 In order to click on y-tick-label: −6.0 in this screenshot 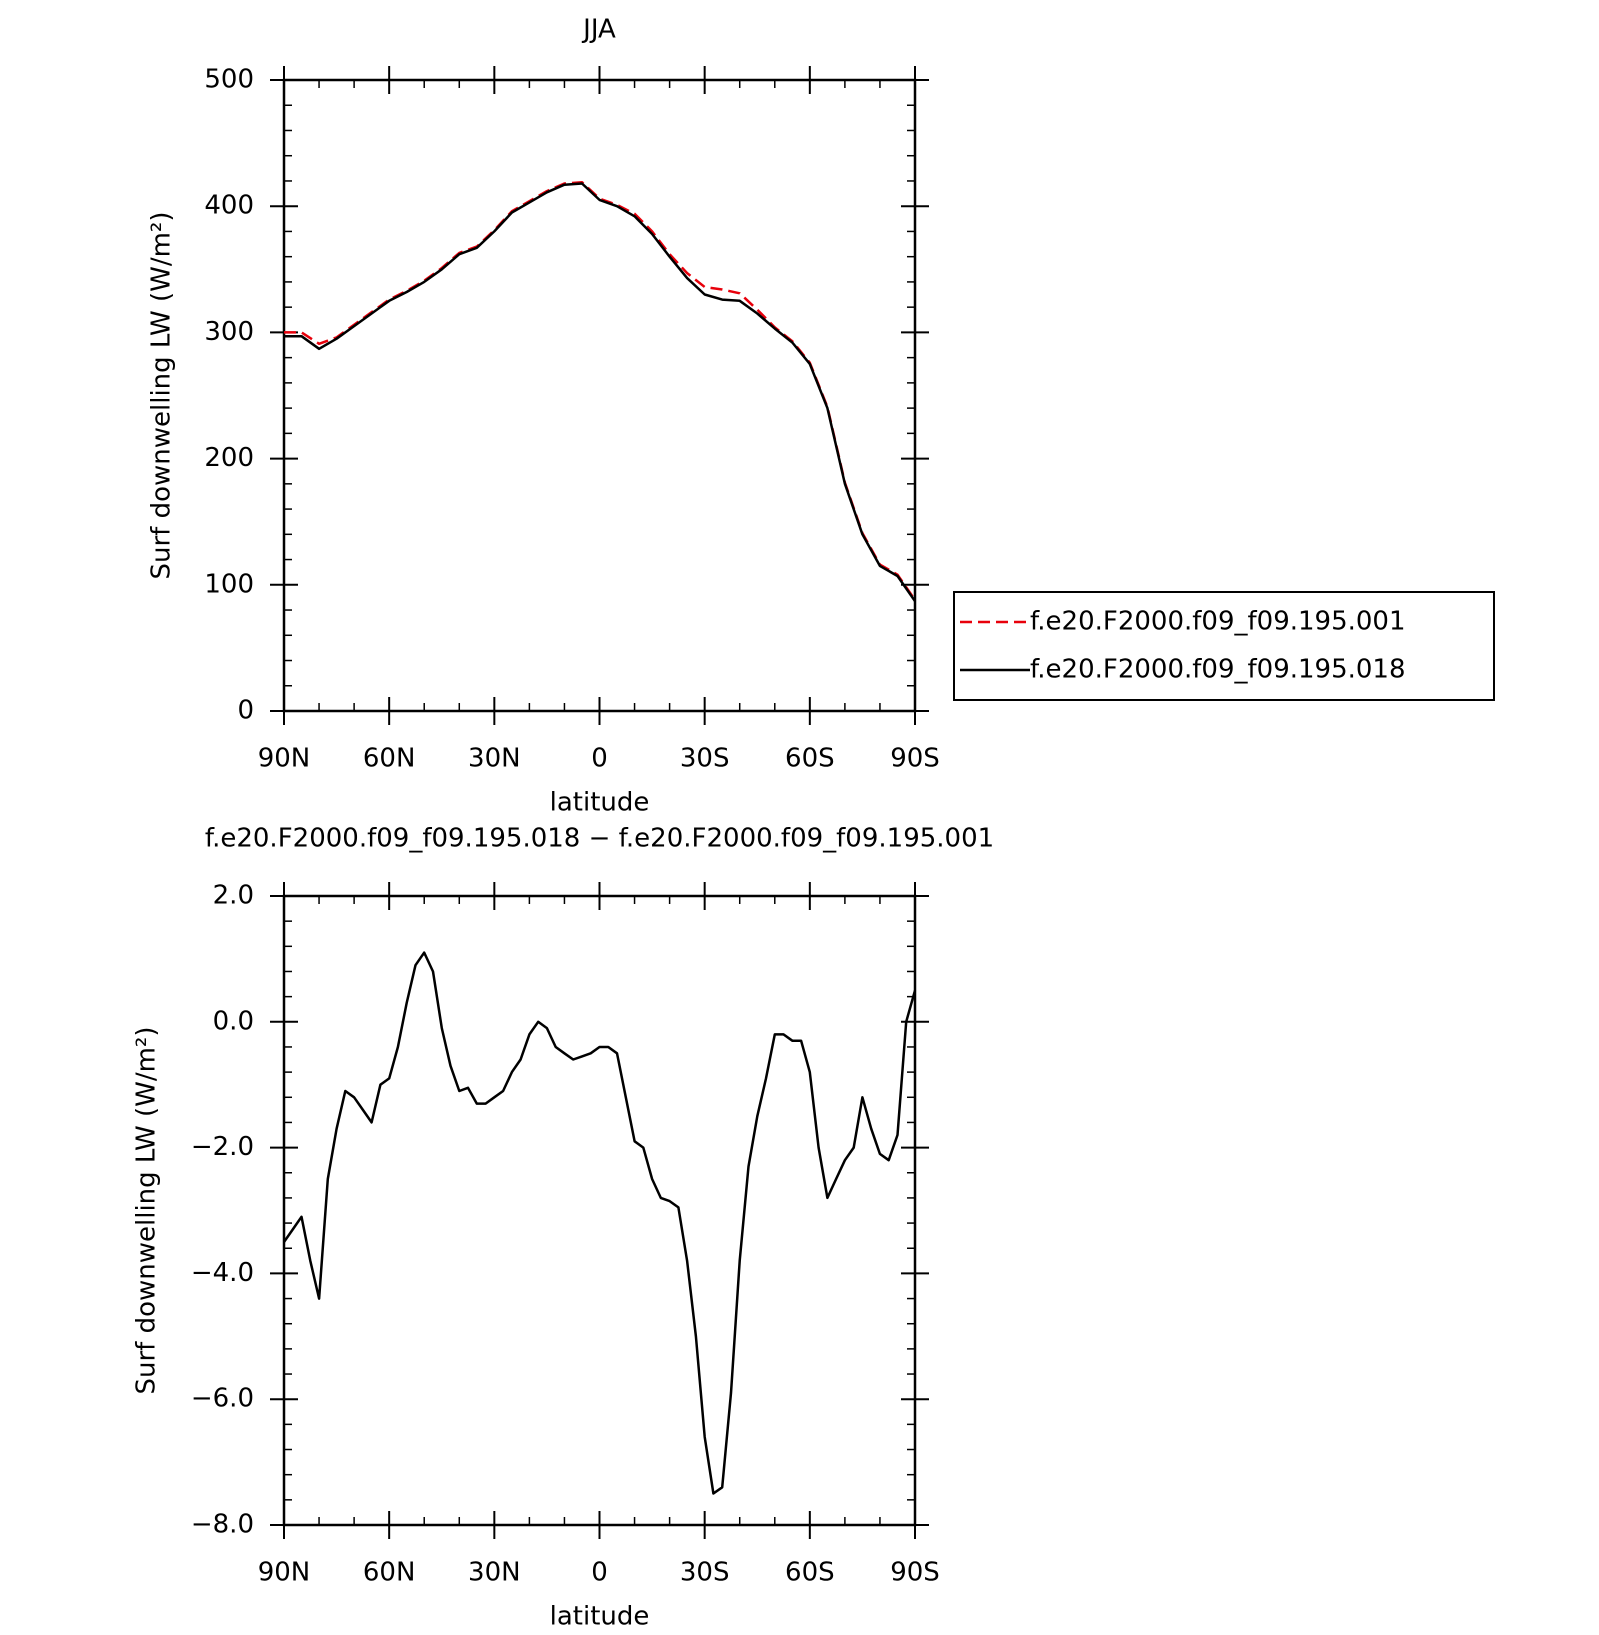, I will do `click(222, 1399)`.